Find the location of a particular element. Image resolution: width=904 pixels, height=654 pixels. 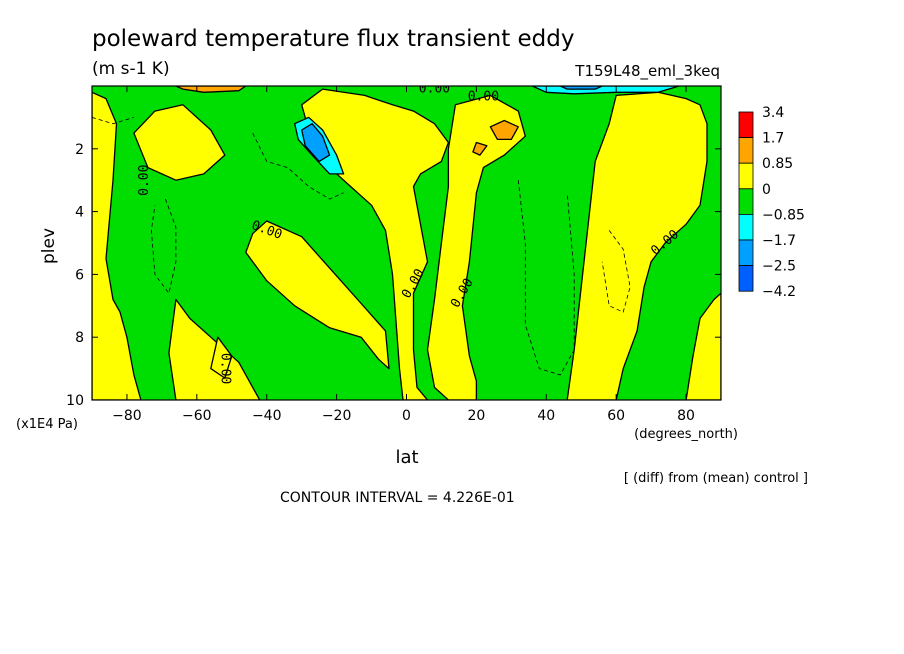

x-tick-label-4: 0 is located at coordinates (406, 416).